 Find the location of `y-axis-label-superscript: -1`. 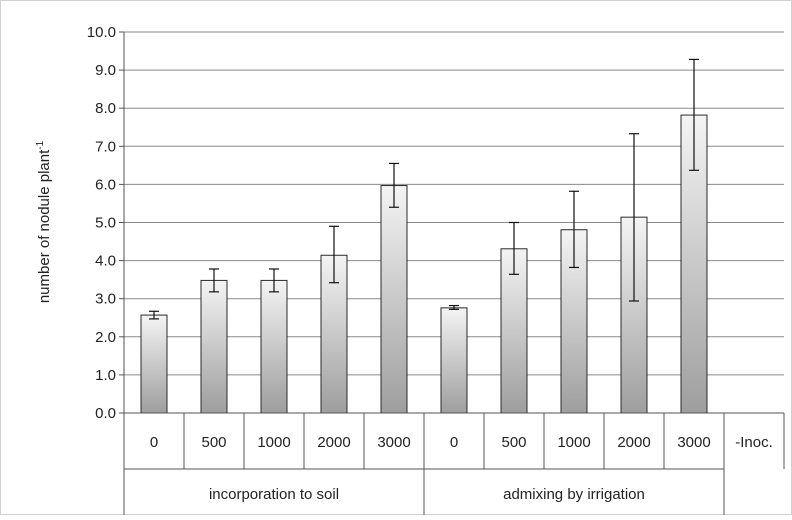

y-axis-label-superscript: -1 is located at coordinates (40, 144).